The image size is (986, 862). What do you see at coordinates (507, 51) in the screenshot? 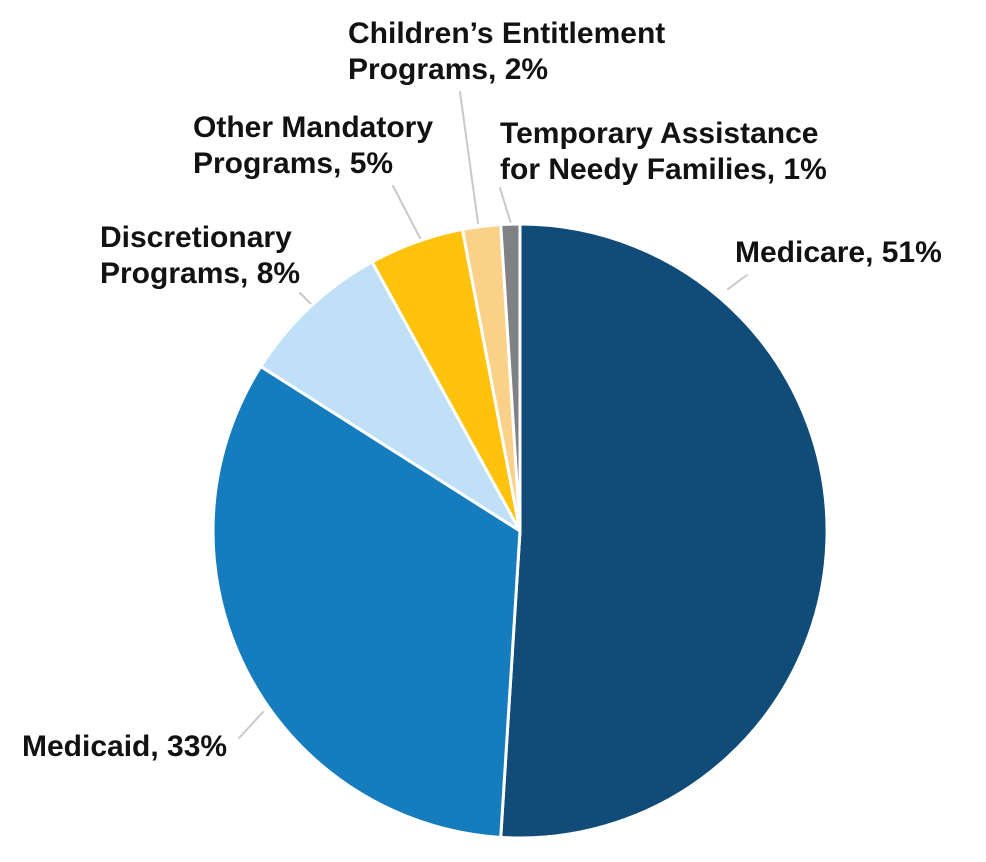
I see `label-childrens-entitlement-programs: Children’s Entitlement Programs, 2%` at bounding box center [507, 51].